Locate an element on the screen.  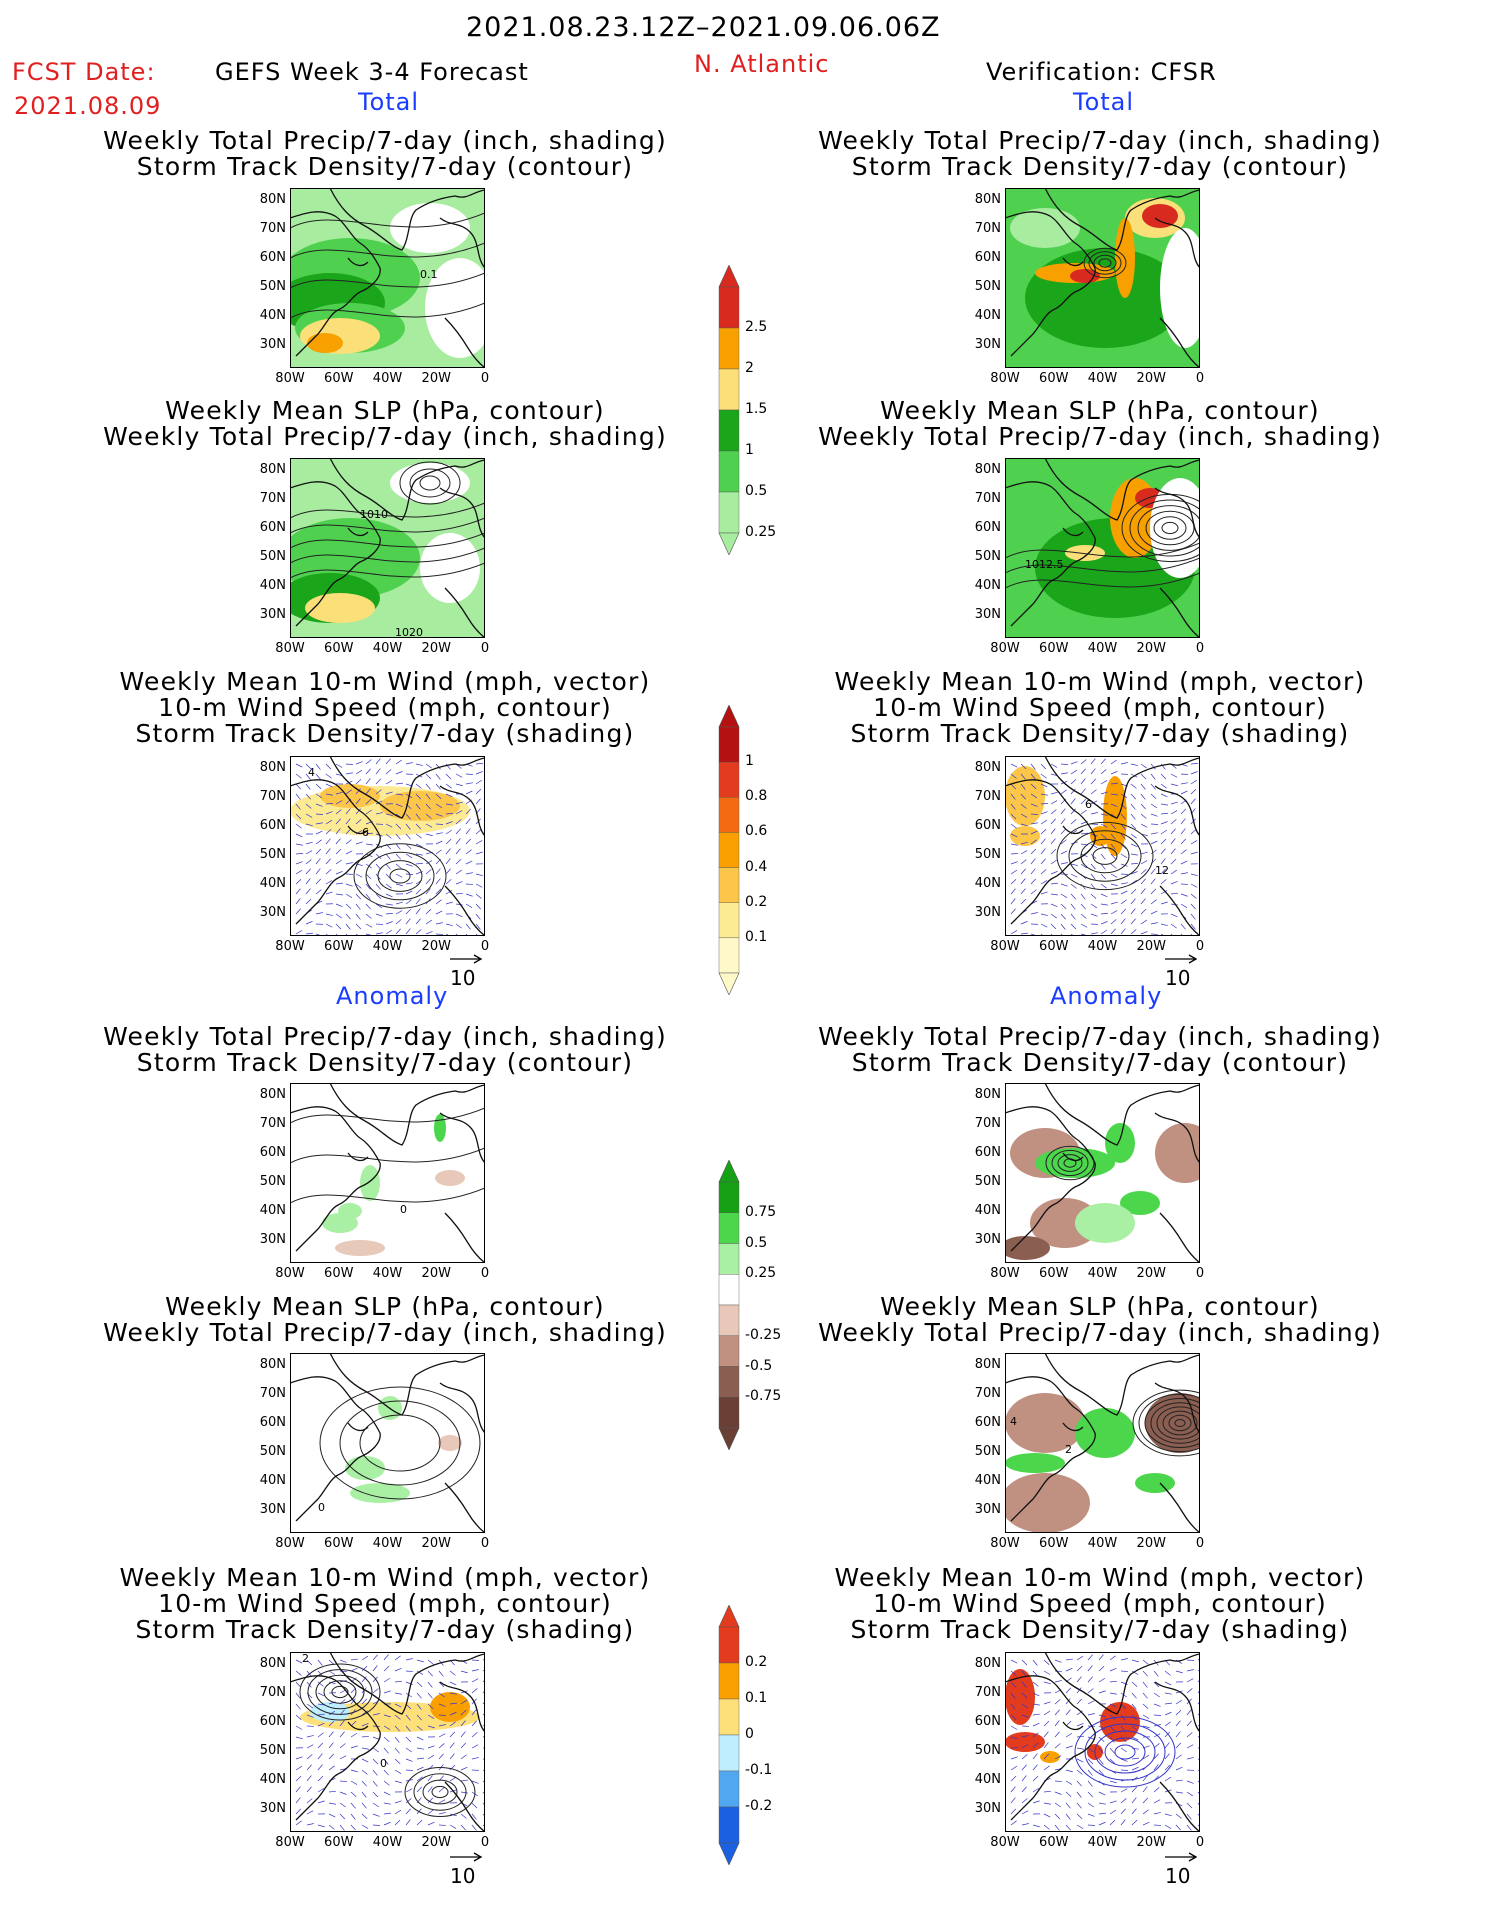
map-panel-an-ob-wind is located at coordinates (1102, 1742).